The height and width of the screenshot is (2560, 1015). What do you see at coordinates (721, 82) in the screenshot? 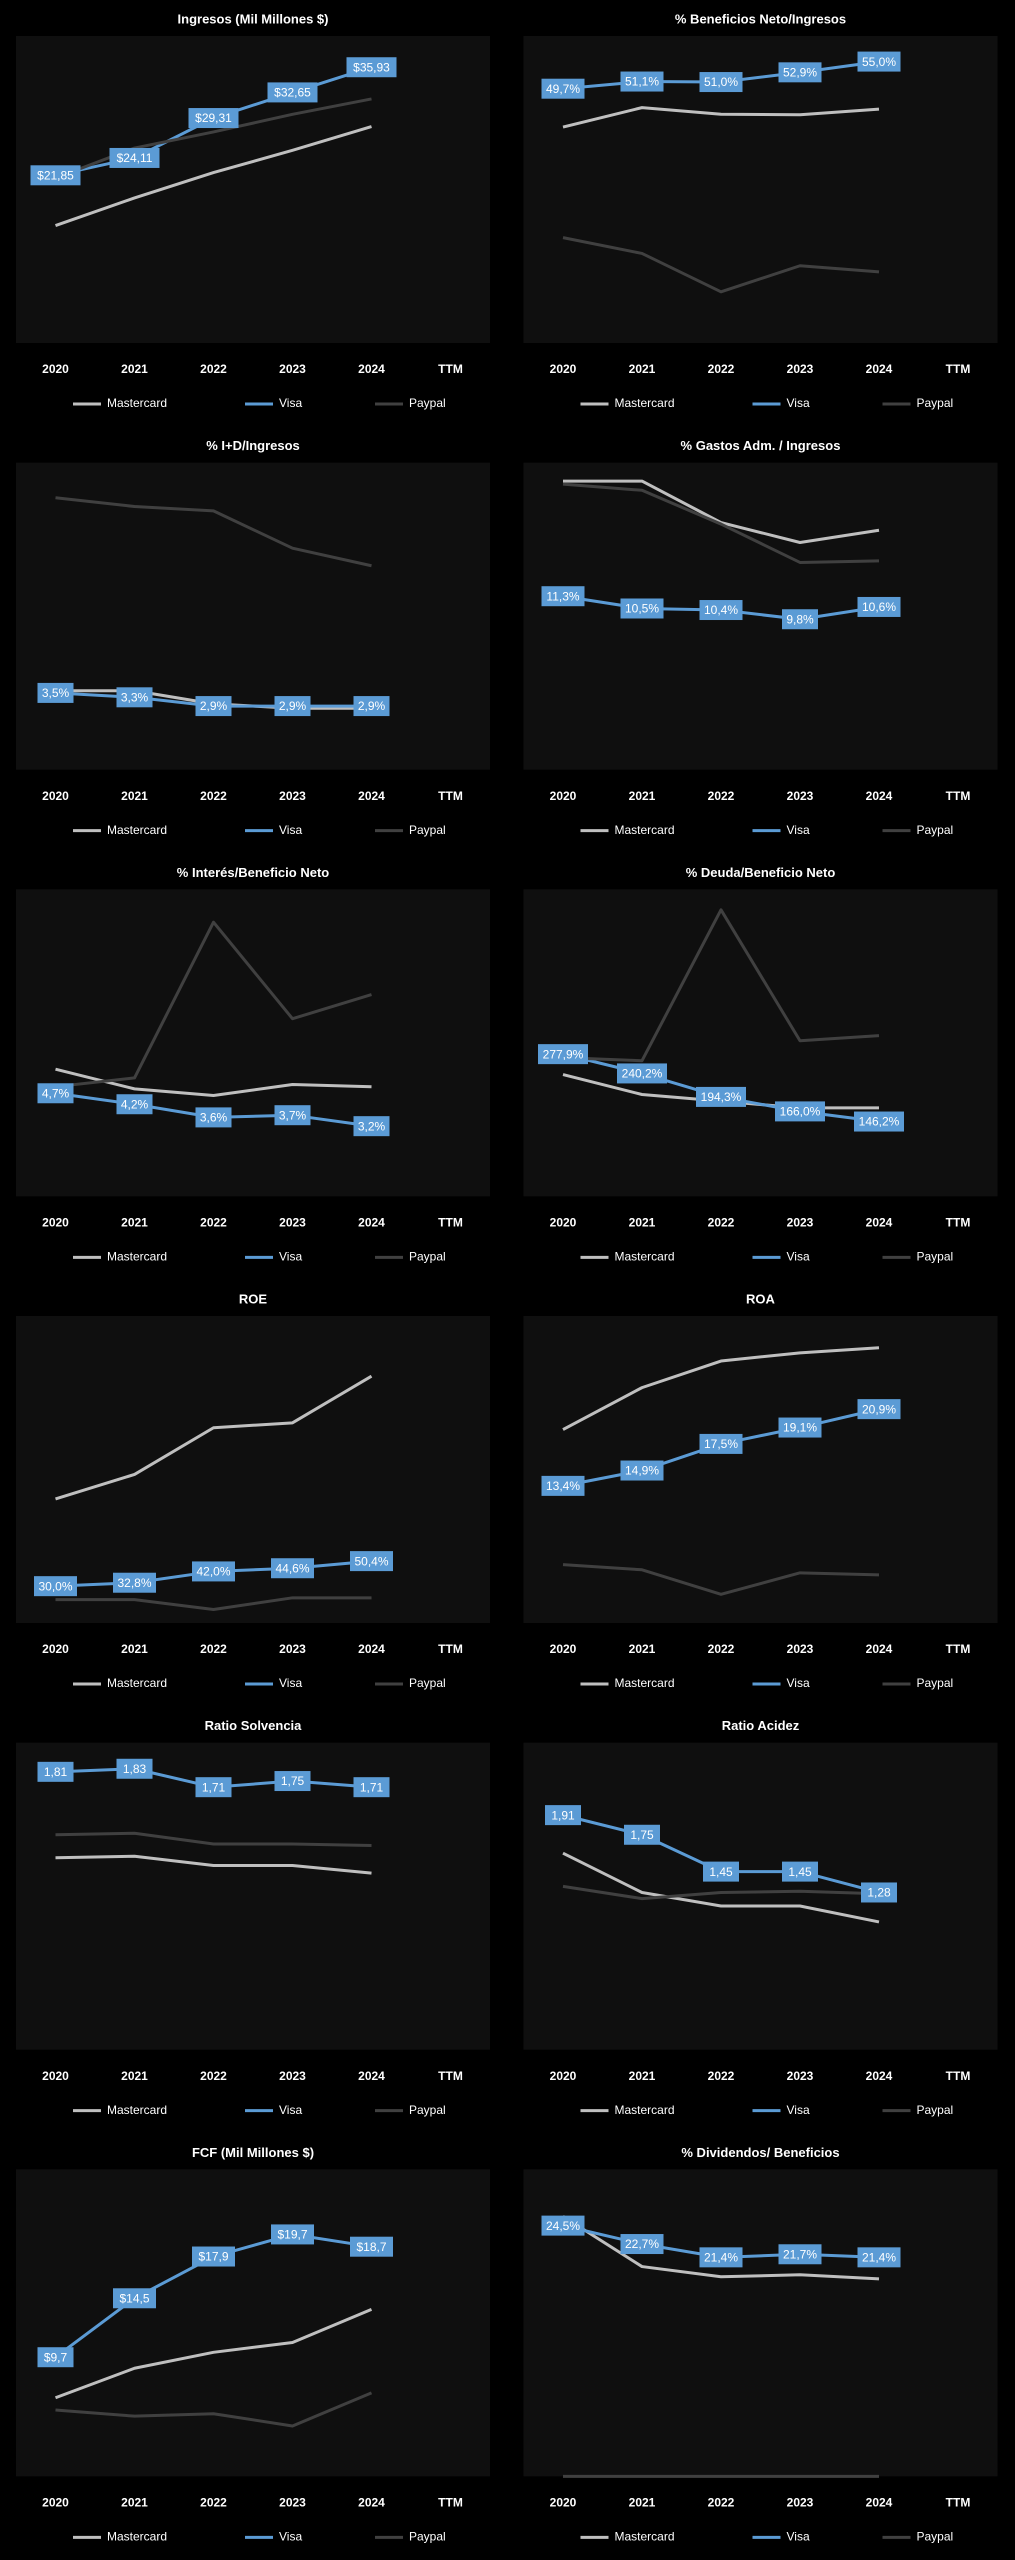
I see `data-label: 51,0%` at bounding box center [721, 82].